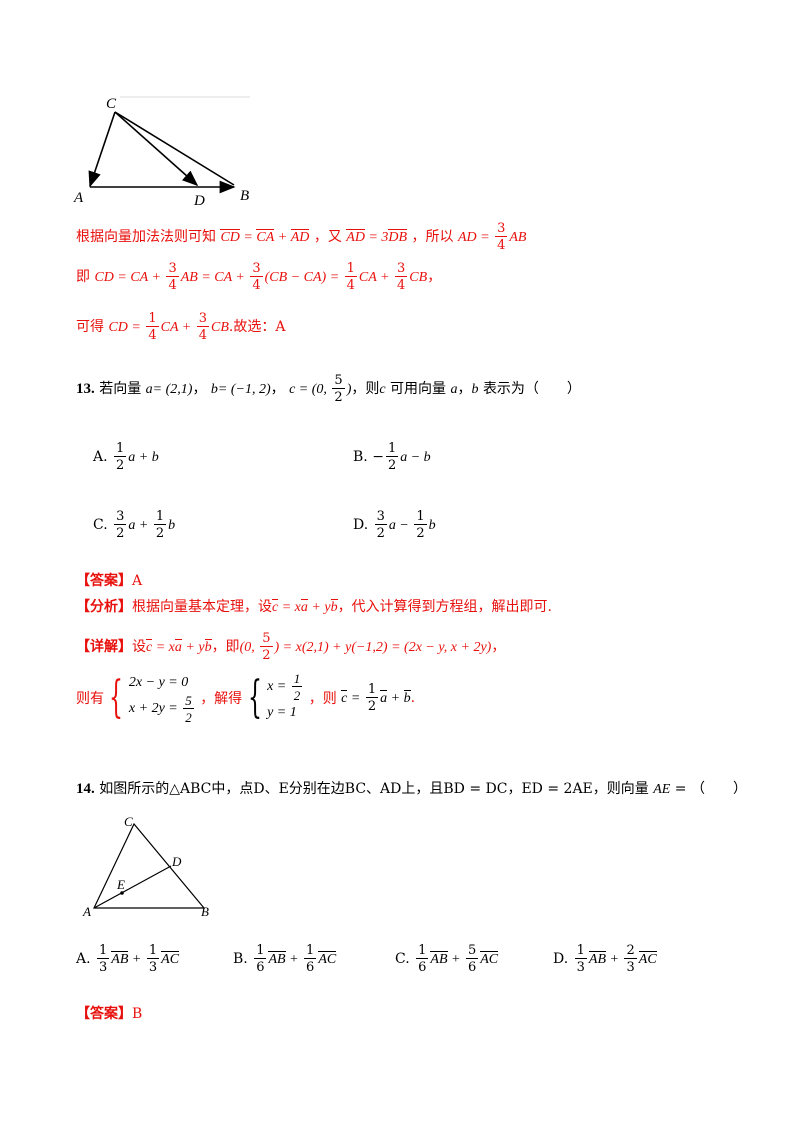  I want to click on point-E, so click(122, 893).